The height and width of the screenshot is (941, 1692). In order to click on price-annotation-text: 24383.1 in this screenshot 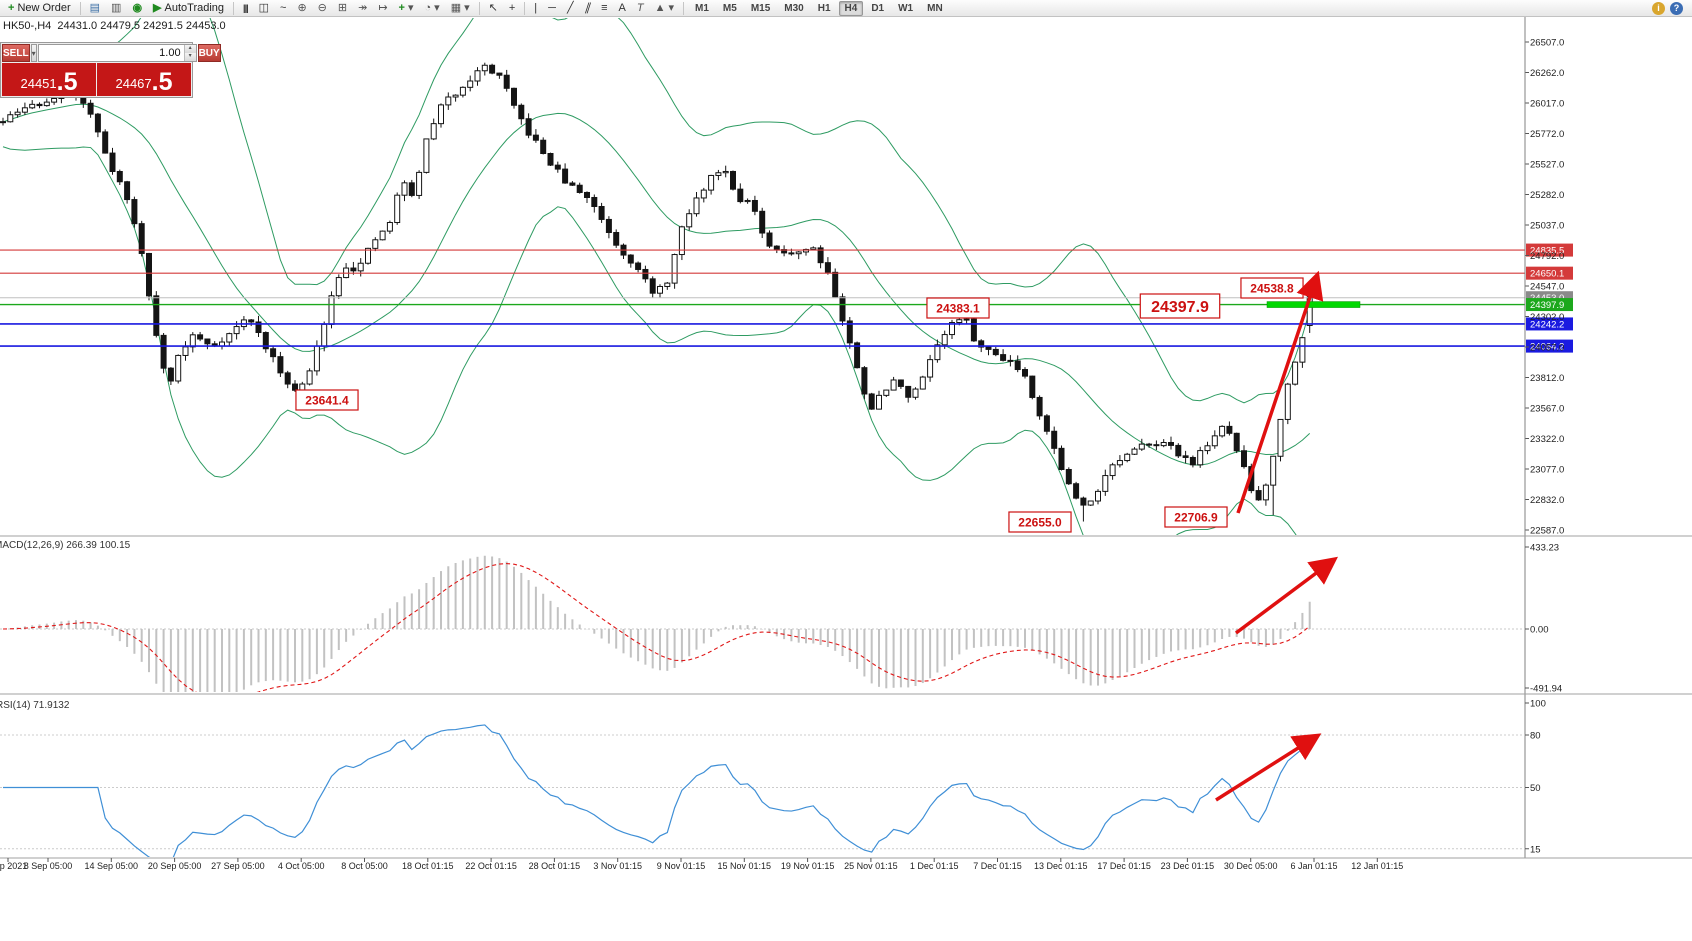, I will do `click(958, 308)`.